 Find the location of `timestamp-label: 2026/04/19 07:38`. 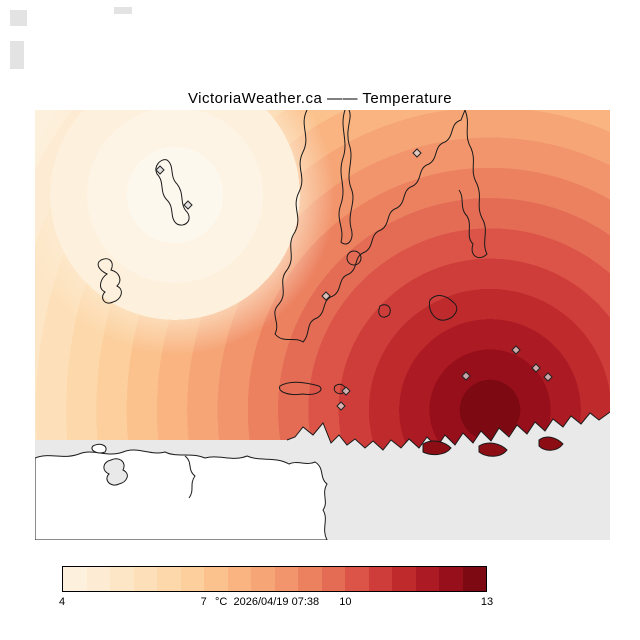

timestamp-label: 2026/04/19 07:38 is located at coordinates (276, 602).